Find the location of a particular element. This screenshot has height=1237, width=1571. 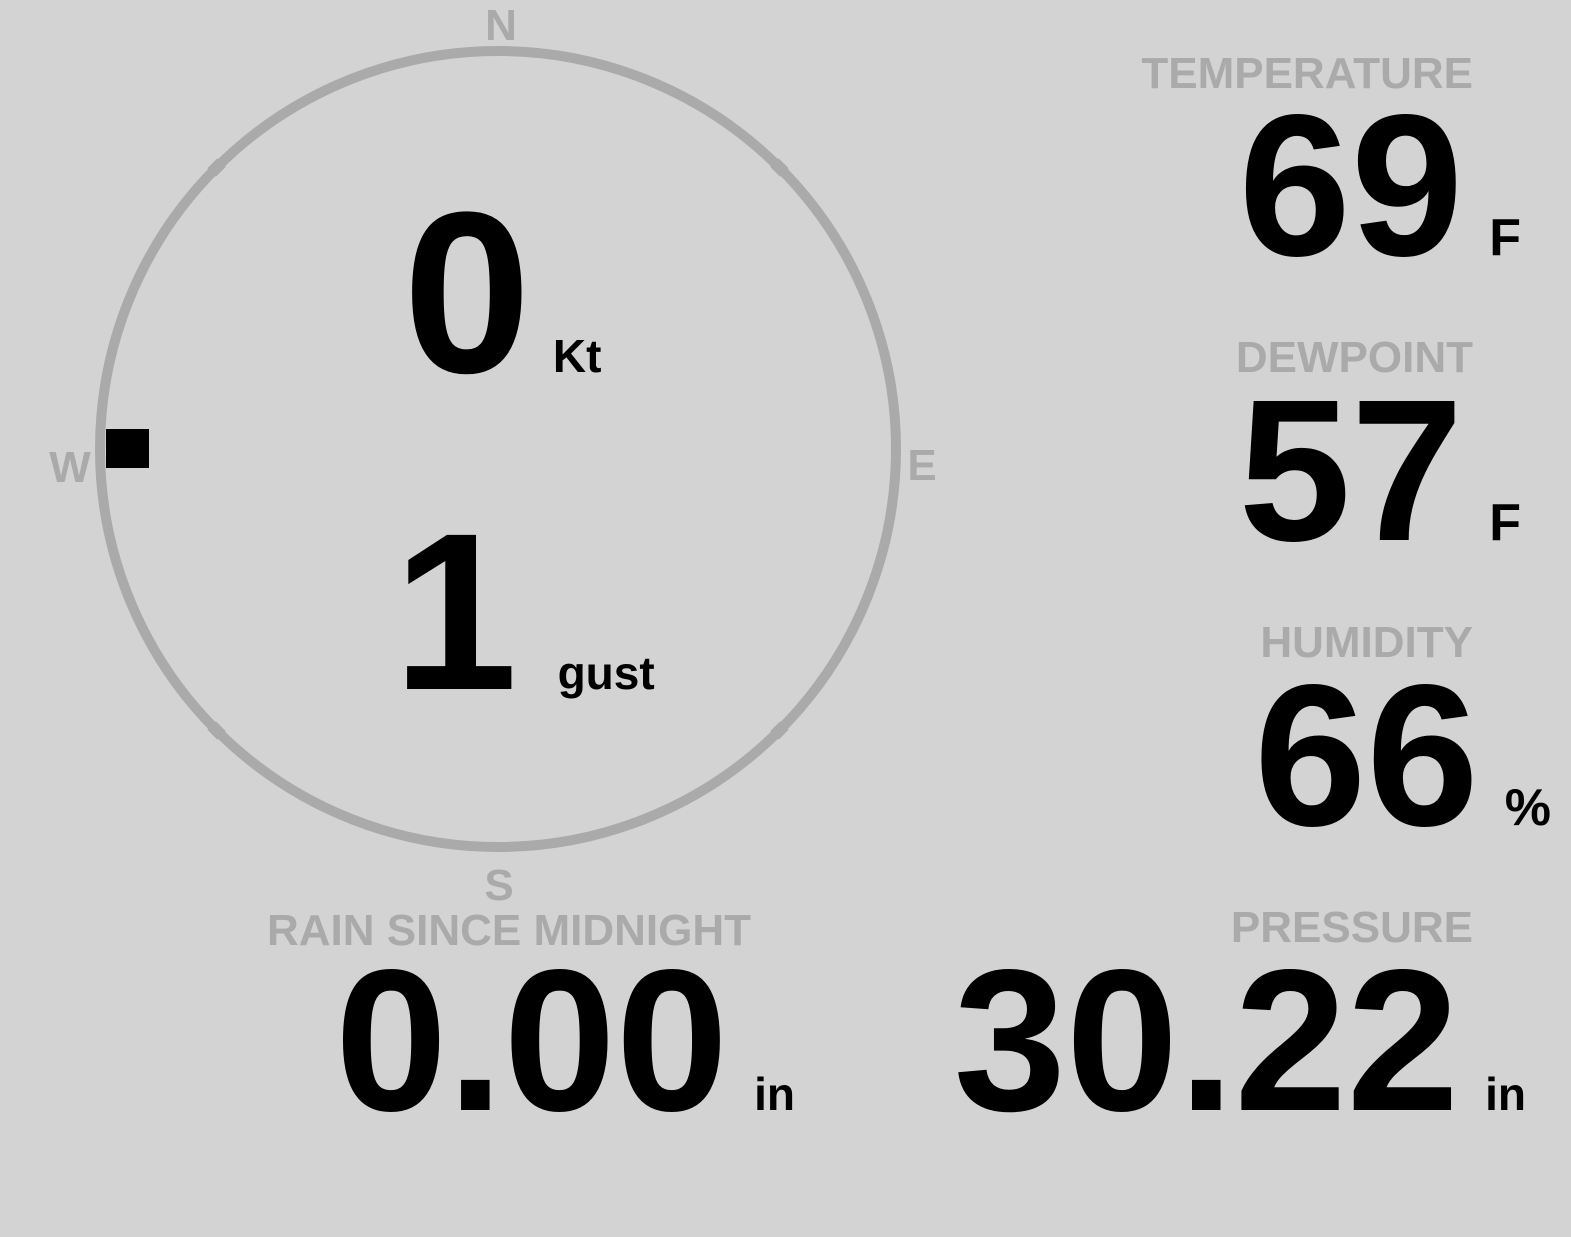

wind-speed: 0 Kt is located at coordinates (502, 293).